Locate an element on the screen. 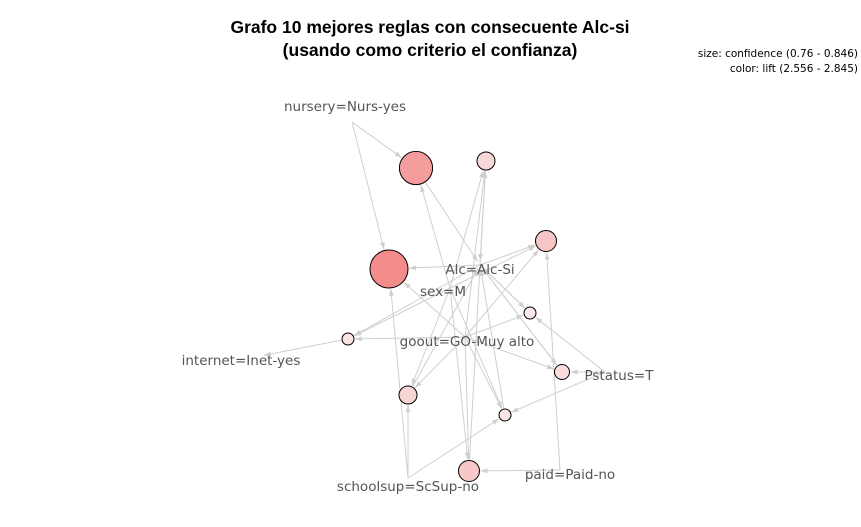 This screenshot has width=861, height=527. item-label-7: schoolsup=ScSup-no is located at coordinates (408, 487).